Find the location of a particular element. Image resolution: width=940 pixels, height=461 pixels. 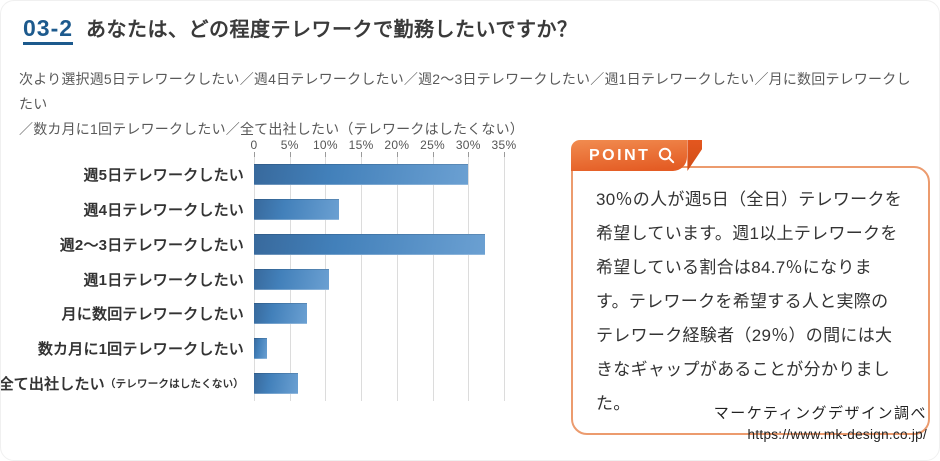

x-tick-label: 15% is located at coordinates (361, 145).